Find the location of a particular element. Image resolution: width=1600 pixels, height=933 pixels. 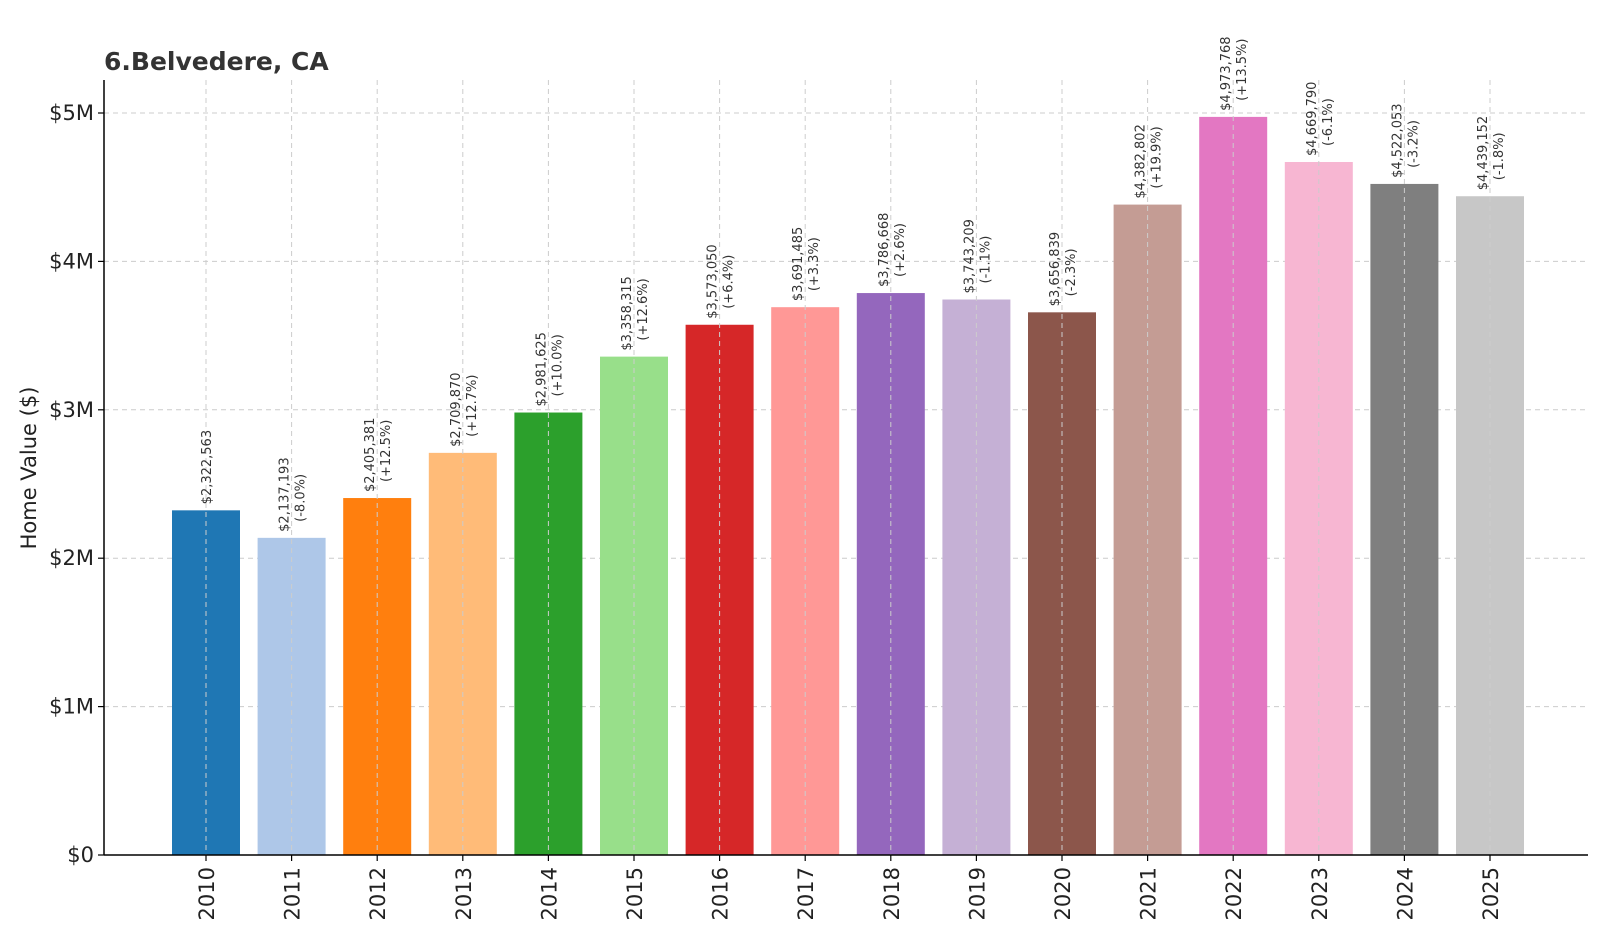

value-label-2014: $2,981,625 is located at coordinates (541, 369).